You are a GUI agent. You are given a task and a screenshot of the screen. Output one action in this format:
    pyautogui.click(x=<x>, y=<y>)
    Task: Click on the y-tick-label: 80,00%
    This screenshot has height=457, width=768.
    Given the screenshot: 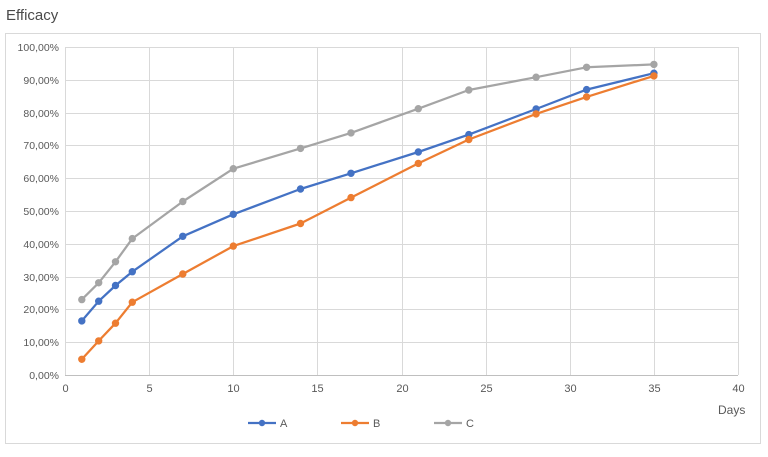 What is the action you would take?
    pyautogui.click(x=41, y=114)
    